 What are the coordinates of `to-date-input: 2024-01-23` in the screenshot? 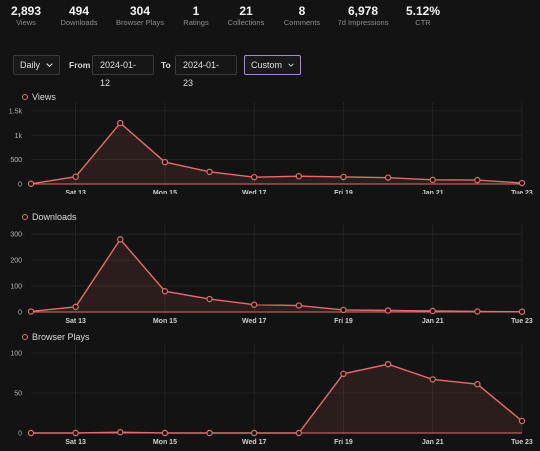 It's located at (206, 71).